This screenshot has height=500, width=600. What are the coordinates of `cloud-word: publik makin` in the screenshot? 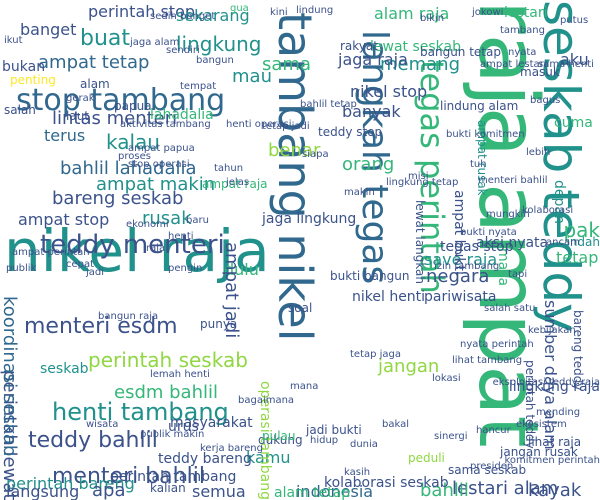 It's located at (172, 434).